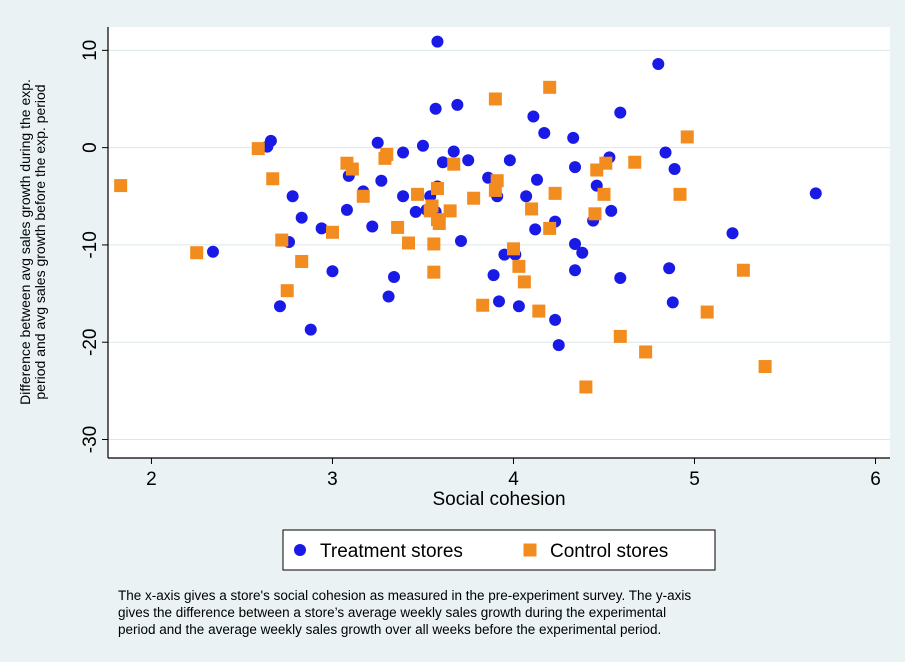 The height and width of the screenshot is (662, 905). Describe the element at coordinates (391, 551) in the screenshot. I see `legend-label: Treatment stores` at that location.